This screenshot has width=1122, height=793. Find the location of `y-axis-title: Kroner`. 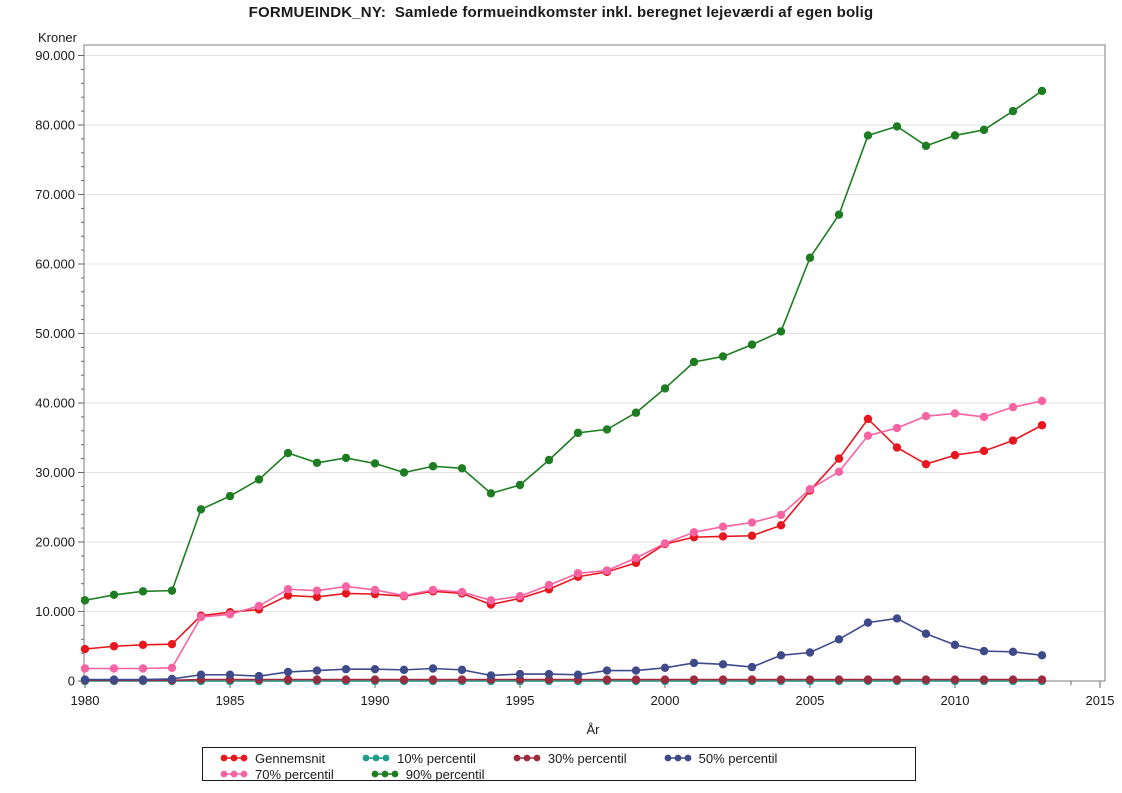

y-axis-title: Kroner is located at coordinates (57, 37).